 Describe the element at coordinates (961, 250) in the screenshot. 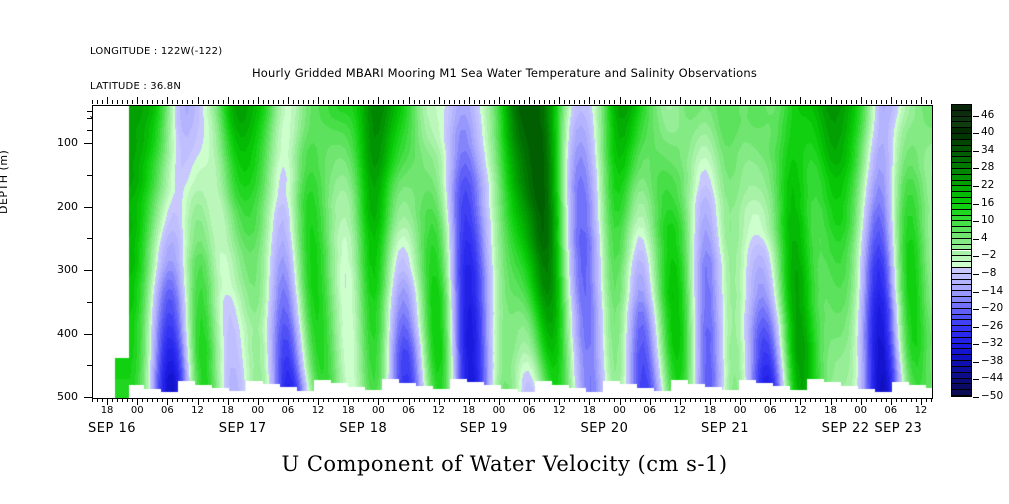

I see `colorbar` at that location.